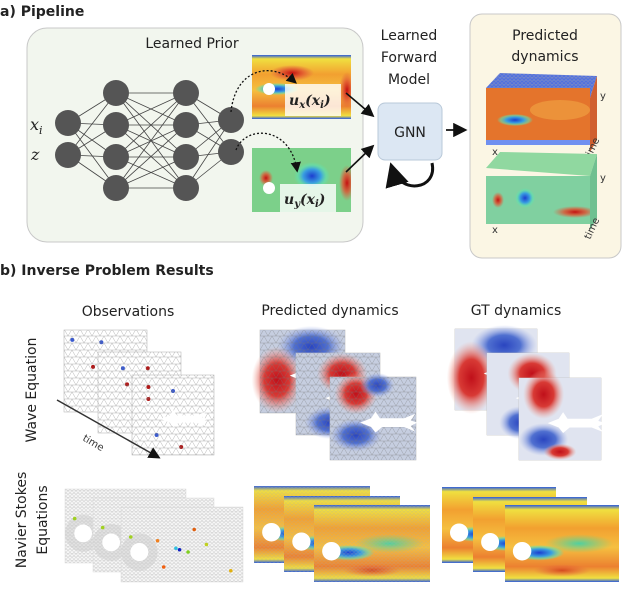 This screenshot has height=590, width=622. I want to click on input-z-label: z, so click(35, 154).